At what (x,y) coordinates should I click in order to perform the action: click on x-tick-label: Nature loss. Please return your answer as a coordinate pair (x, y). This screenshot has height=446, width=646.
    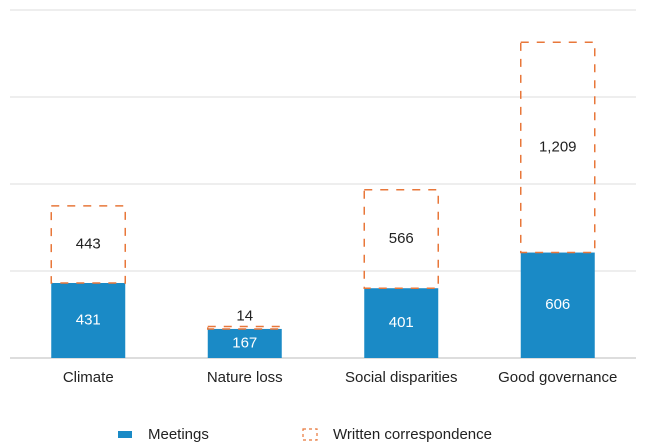
    Looking at the image, I should click on (245, 377).